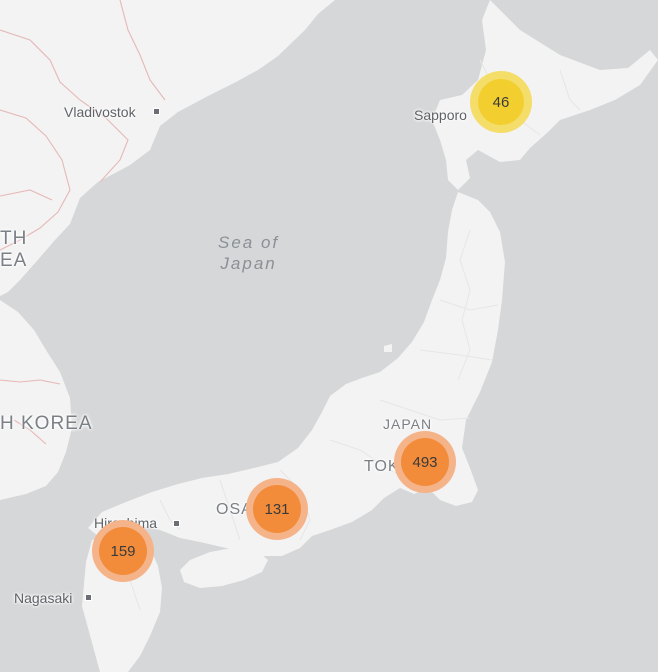  I want to click on south-korea-label: H KOREA, so click(46, 423).